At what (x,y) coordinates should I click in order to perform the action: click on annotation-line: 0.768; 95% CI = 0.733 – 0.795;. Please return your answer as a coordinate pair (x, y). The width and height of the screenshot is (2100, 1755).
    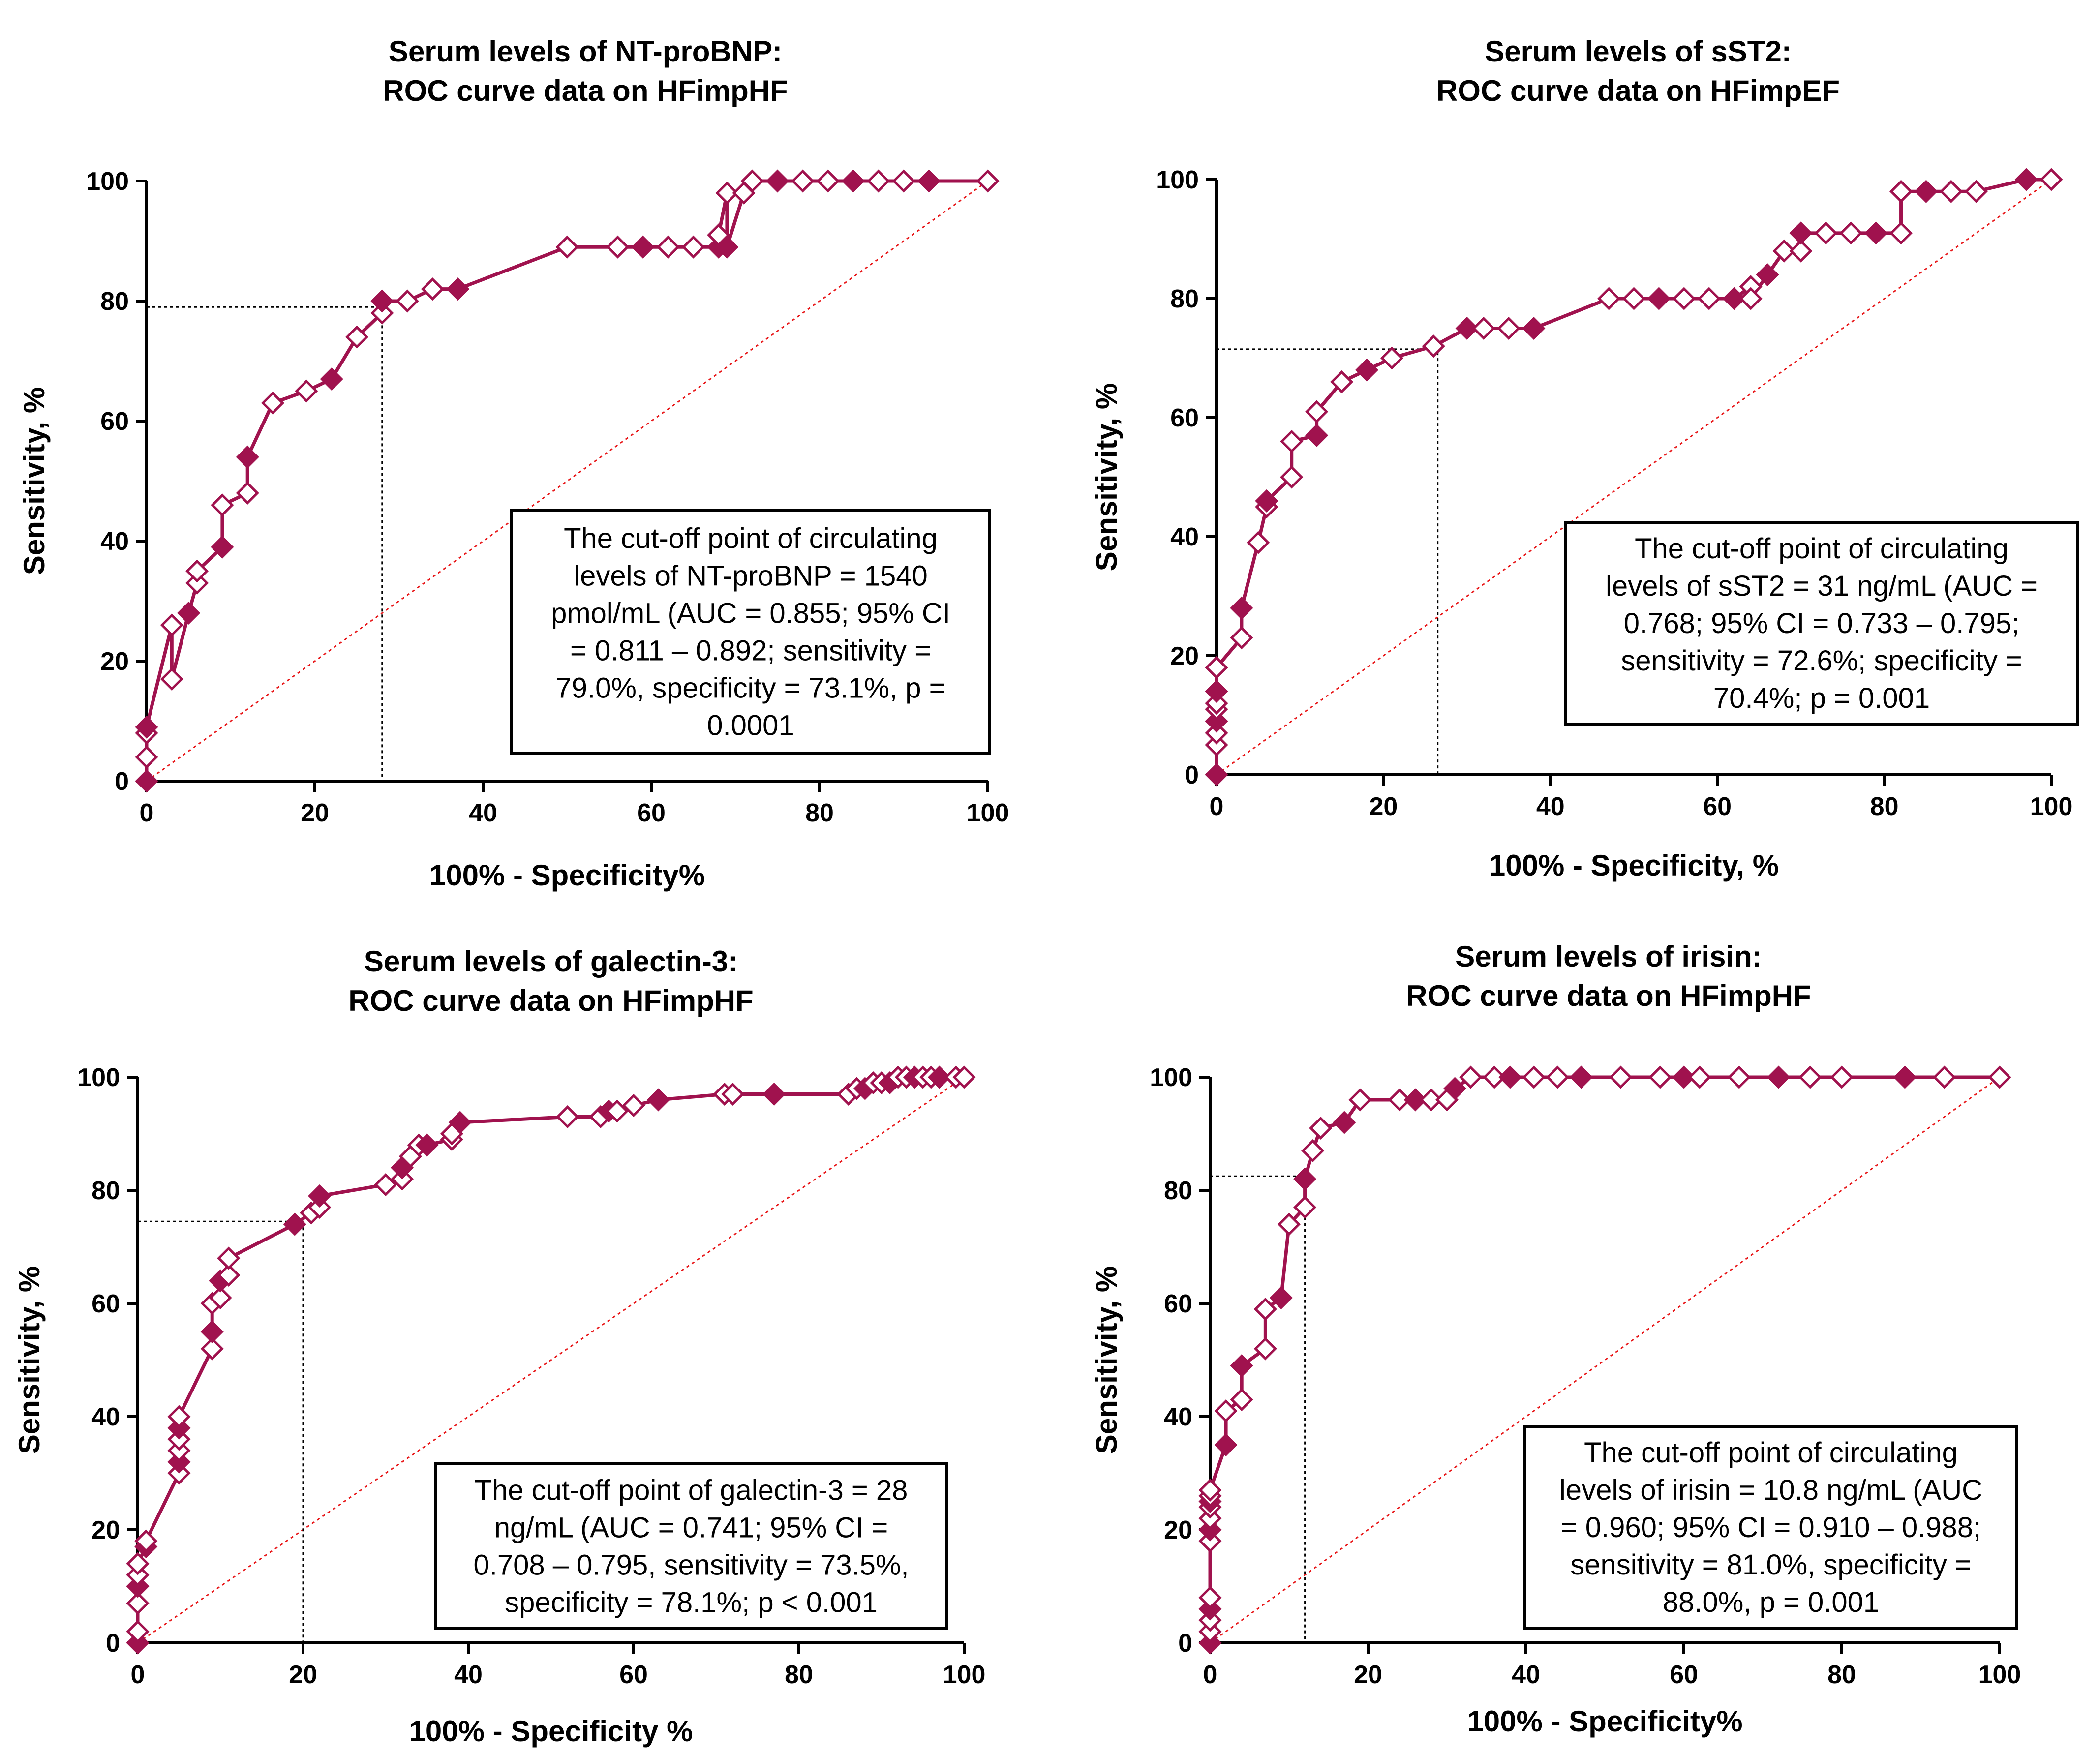
    Looking at the image, I should click on (1822, 623).